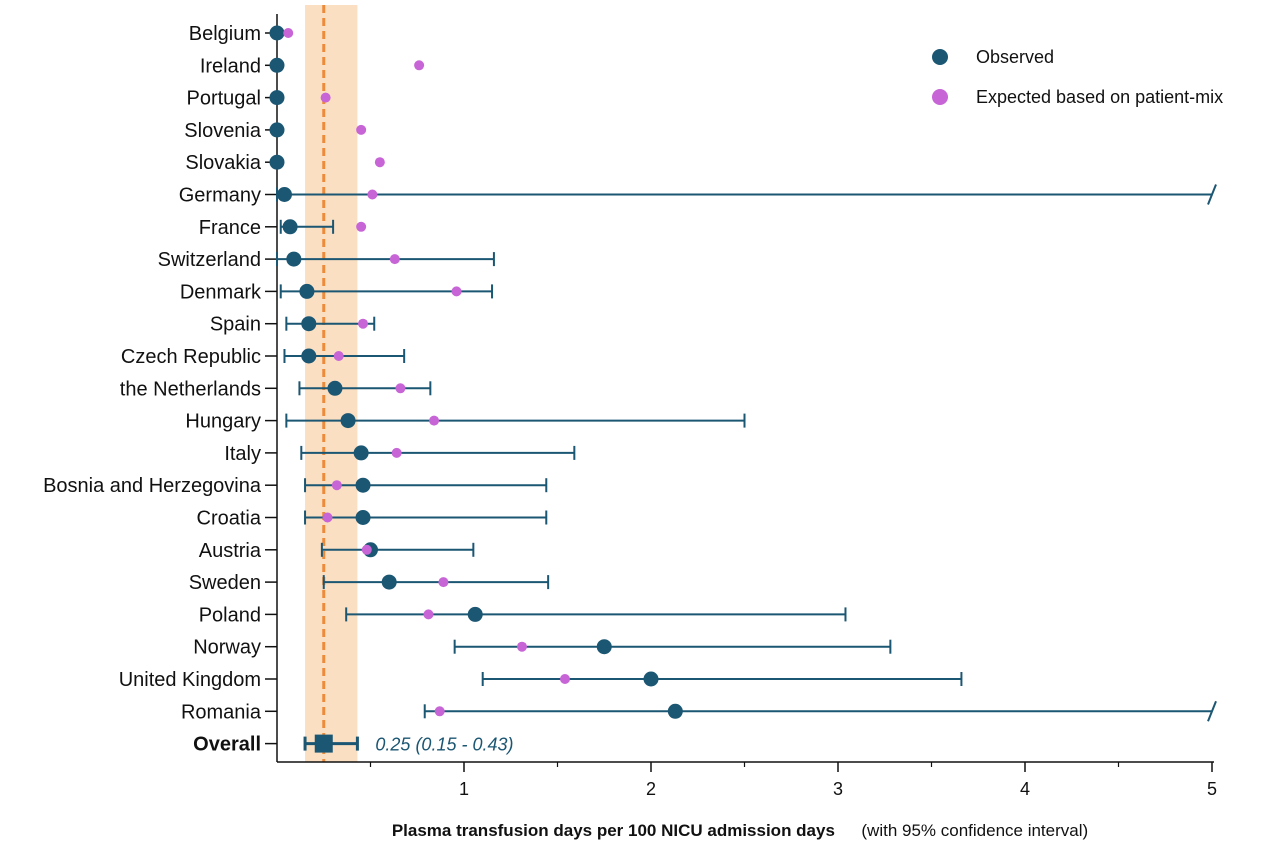  What do you see at coordinates (699, 711) in the screenshot?
I see `row-romania: Romania` at bounding box center [699, 711].